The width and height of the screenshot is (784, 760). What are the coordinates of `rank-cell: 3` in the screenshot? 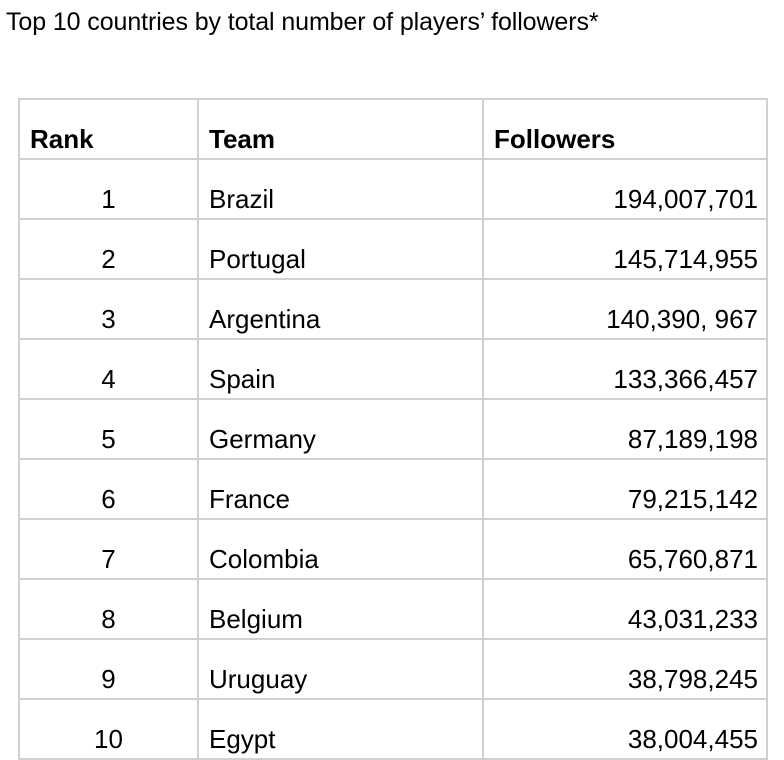 It's located at (108, 309).